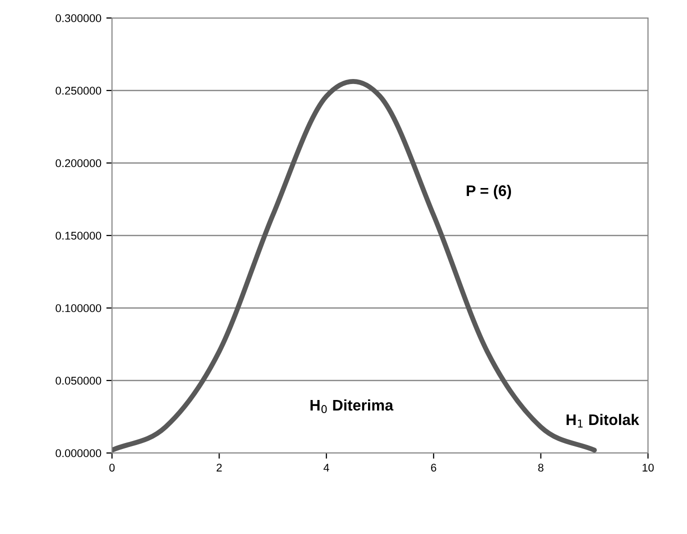 The image size is (687, 534). What do you see at coordinates (79, 453) in the screenshot?
I see `y-tick-label: 0.000000` at bounding box center [79, 453].